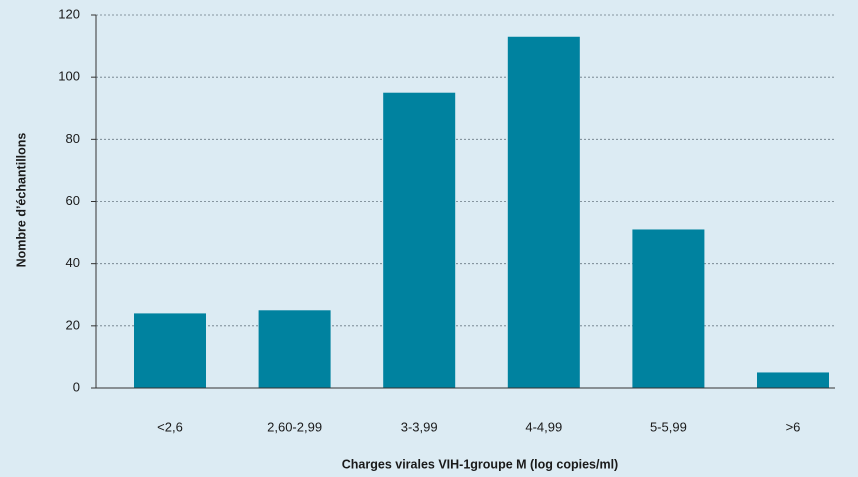 This screenshot has width=858, height=477. What do you see at coordinates (69, 13) in the screenshot?
I see `y-tick-label: 120` at bounding box center [69, 13].